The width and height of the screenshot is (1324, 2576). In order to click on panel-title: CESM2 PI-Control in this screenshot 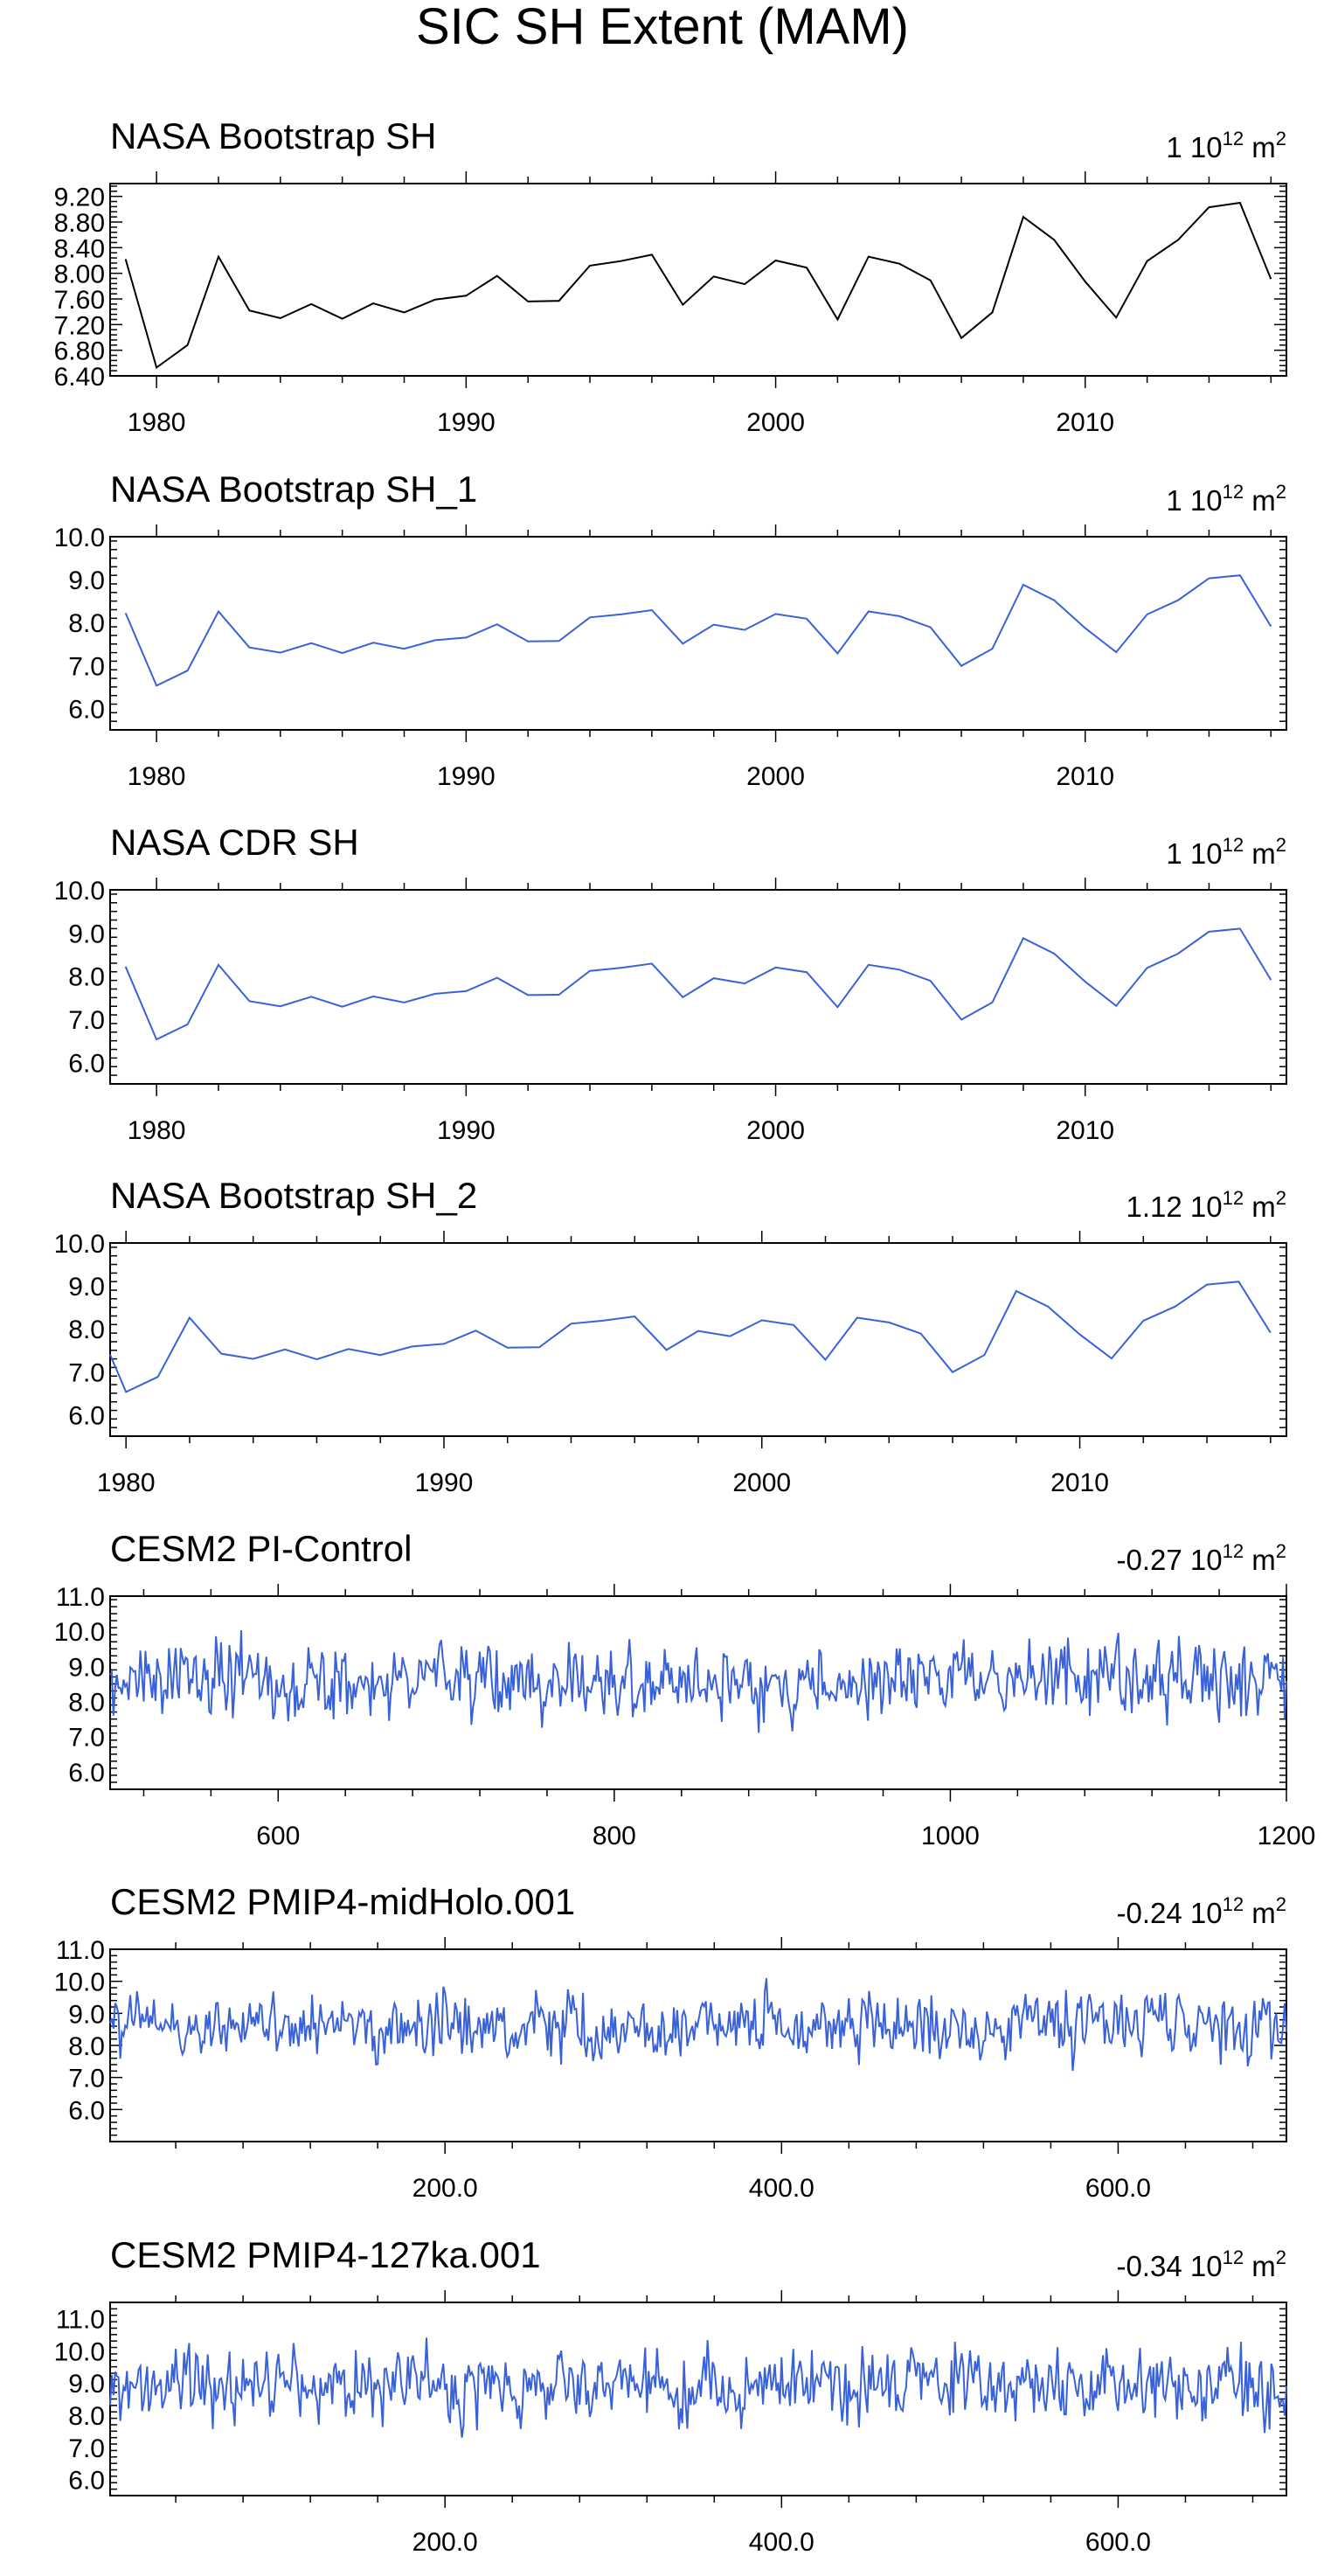, I will do `click(261, 1548)`.